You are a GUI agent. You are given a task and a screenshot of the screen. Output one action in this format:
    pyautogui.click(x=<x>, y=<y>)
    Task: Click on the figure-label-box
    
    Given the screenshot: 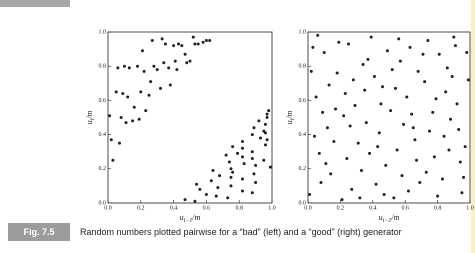 What is the action you would take?
    pyautogui.click(x=39, y=232)
    